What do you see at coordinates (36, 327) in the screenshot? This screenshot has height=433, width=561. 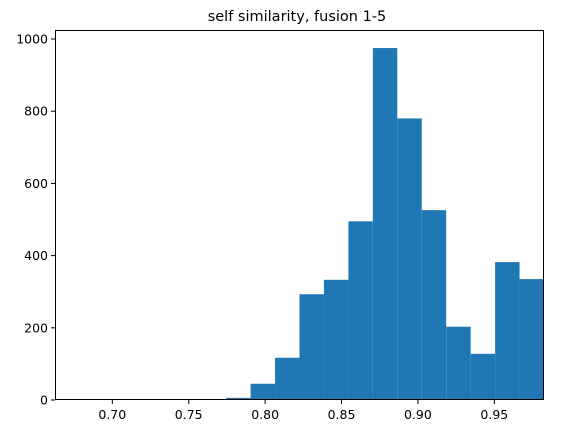 I see `y-tick-label-1: 200` at bounding box center [36, 327].